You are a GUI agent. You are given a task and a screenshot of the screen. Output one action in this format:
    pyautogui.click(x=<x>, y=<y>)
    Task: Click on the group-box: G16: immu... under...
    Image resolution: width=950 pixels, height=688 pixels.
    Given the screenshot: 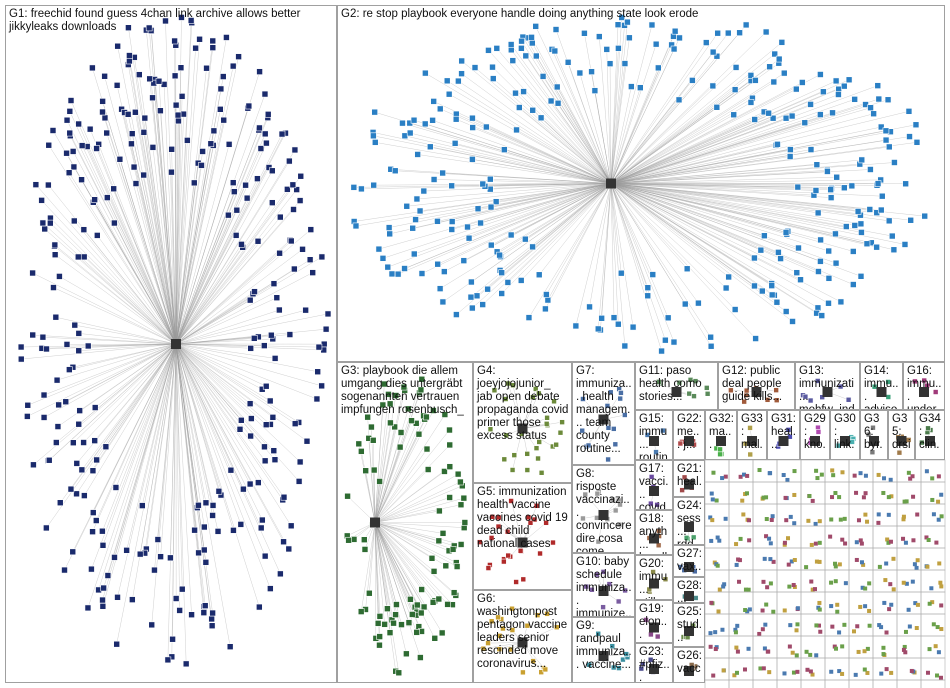 What is the action you would take?
    pyautogui.click(x=924, y=386)
    